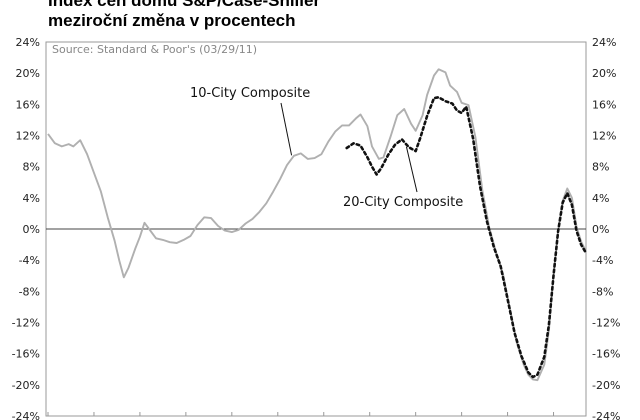 This screenshot has height=420, width=640. What do you see at coordinates (29, 260) in the screenshot?
I see `y-tick-label-left: -4%` at bounding box center [29, 260].